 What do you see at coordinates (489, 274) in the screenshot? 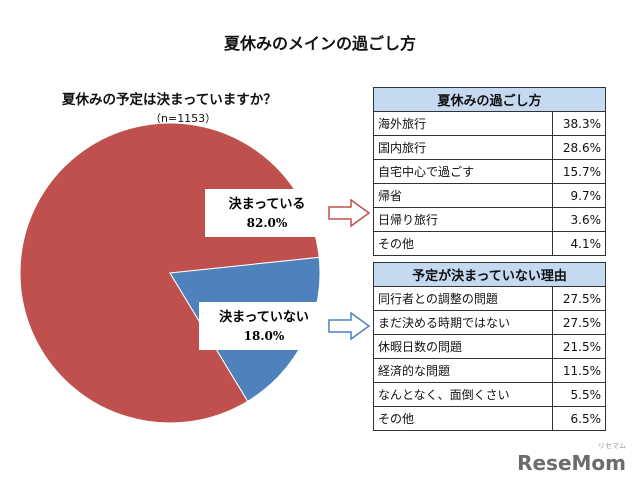
I see `undecided-header: 予定が決まっていない理由` at bounding box center [489, 274].